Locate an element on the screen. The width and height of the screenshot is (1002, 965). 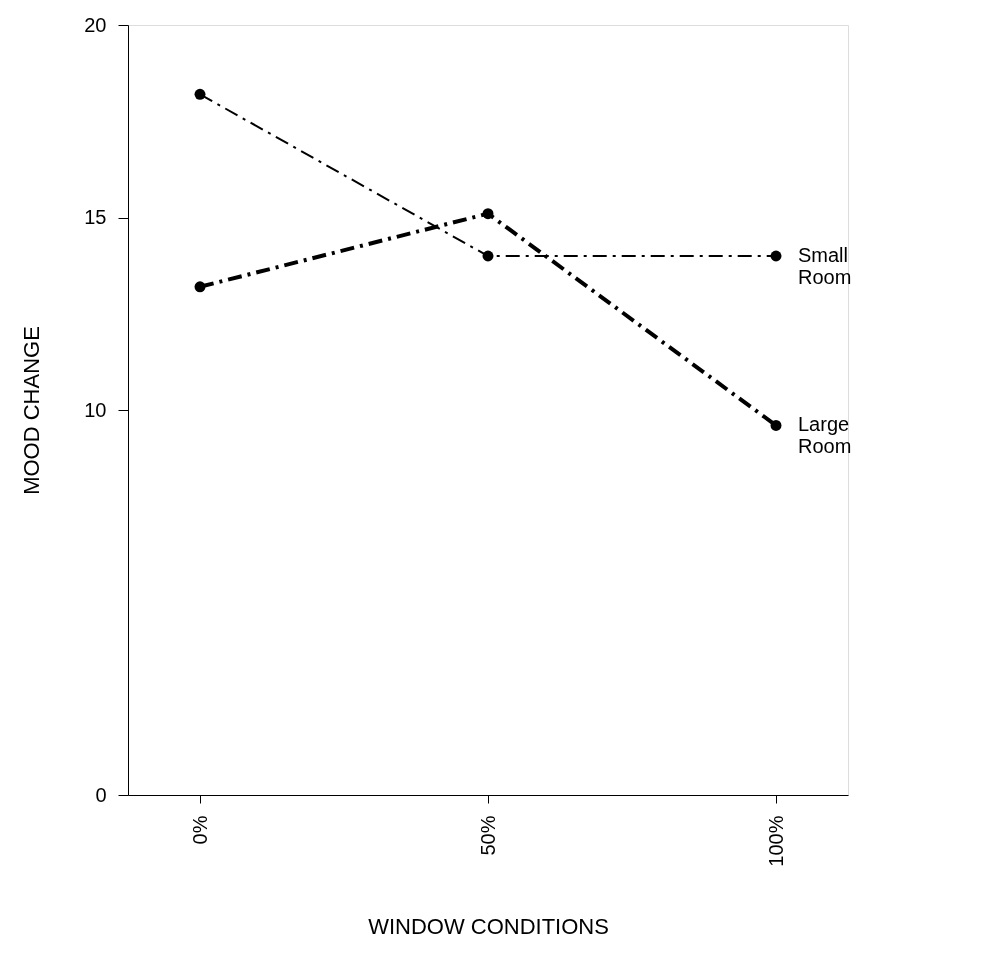
x-tick-label: 0% is located at coordinates (199, 830).